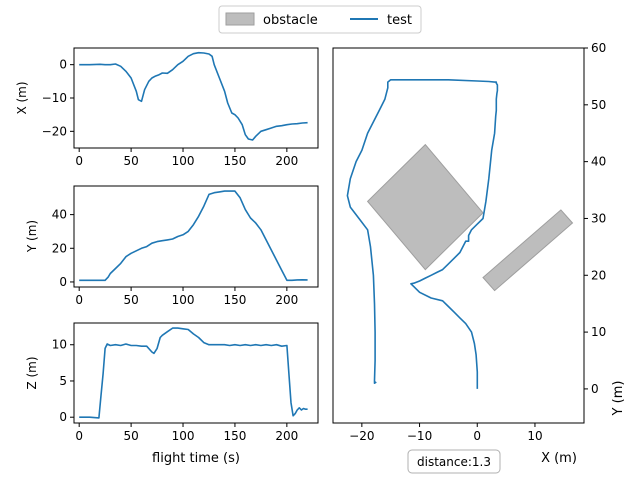  What do you see at coordinates (240, 19) in the screenshot?
I see `legend-obstacle-swatch` at bounding box center [240, 19].